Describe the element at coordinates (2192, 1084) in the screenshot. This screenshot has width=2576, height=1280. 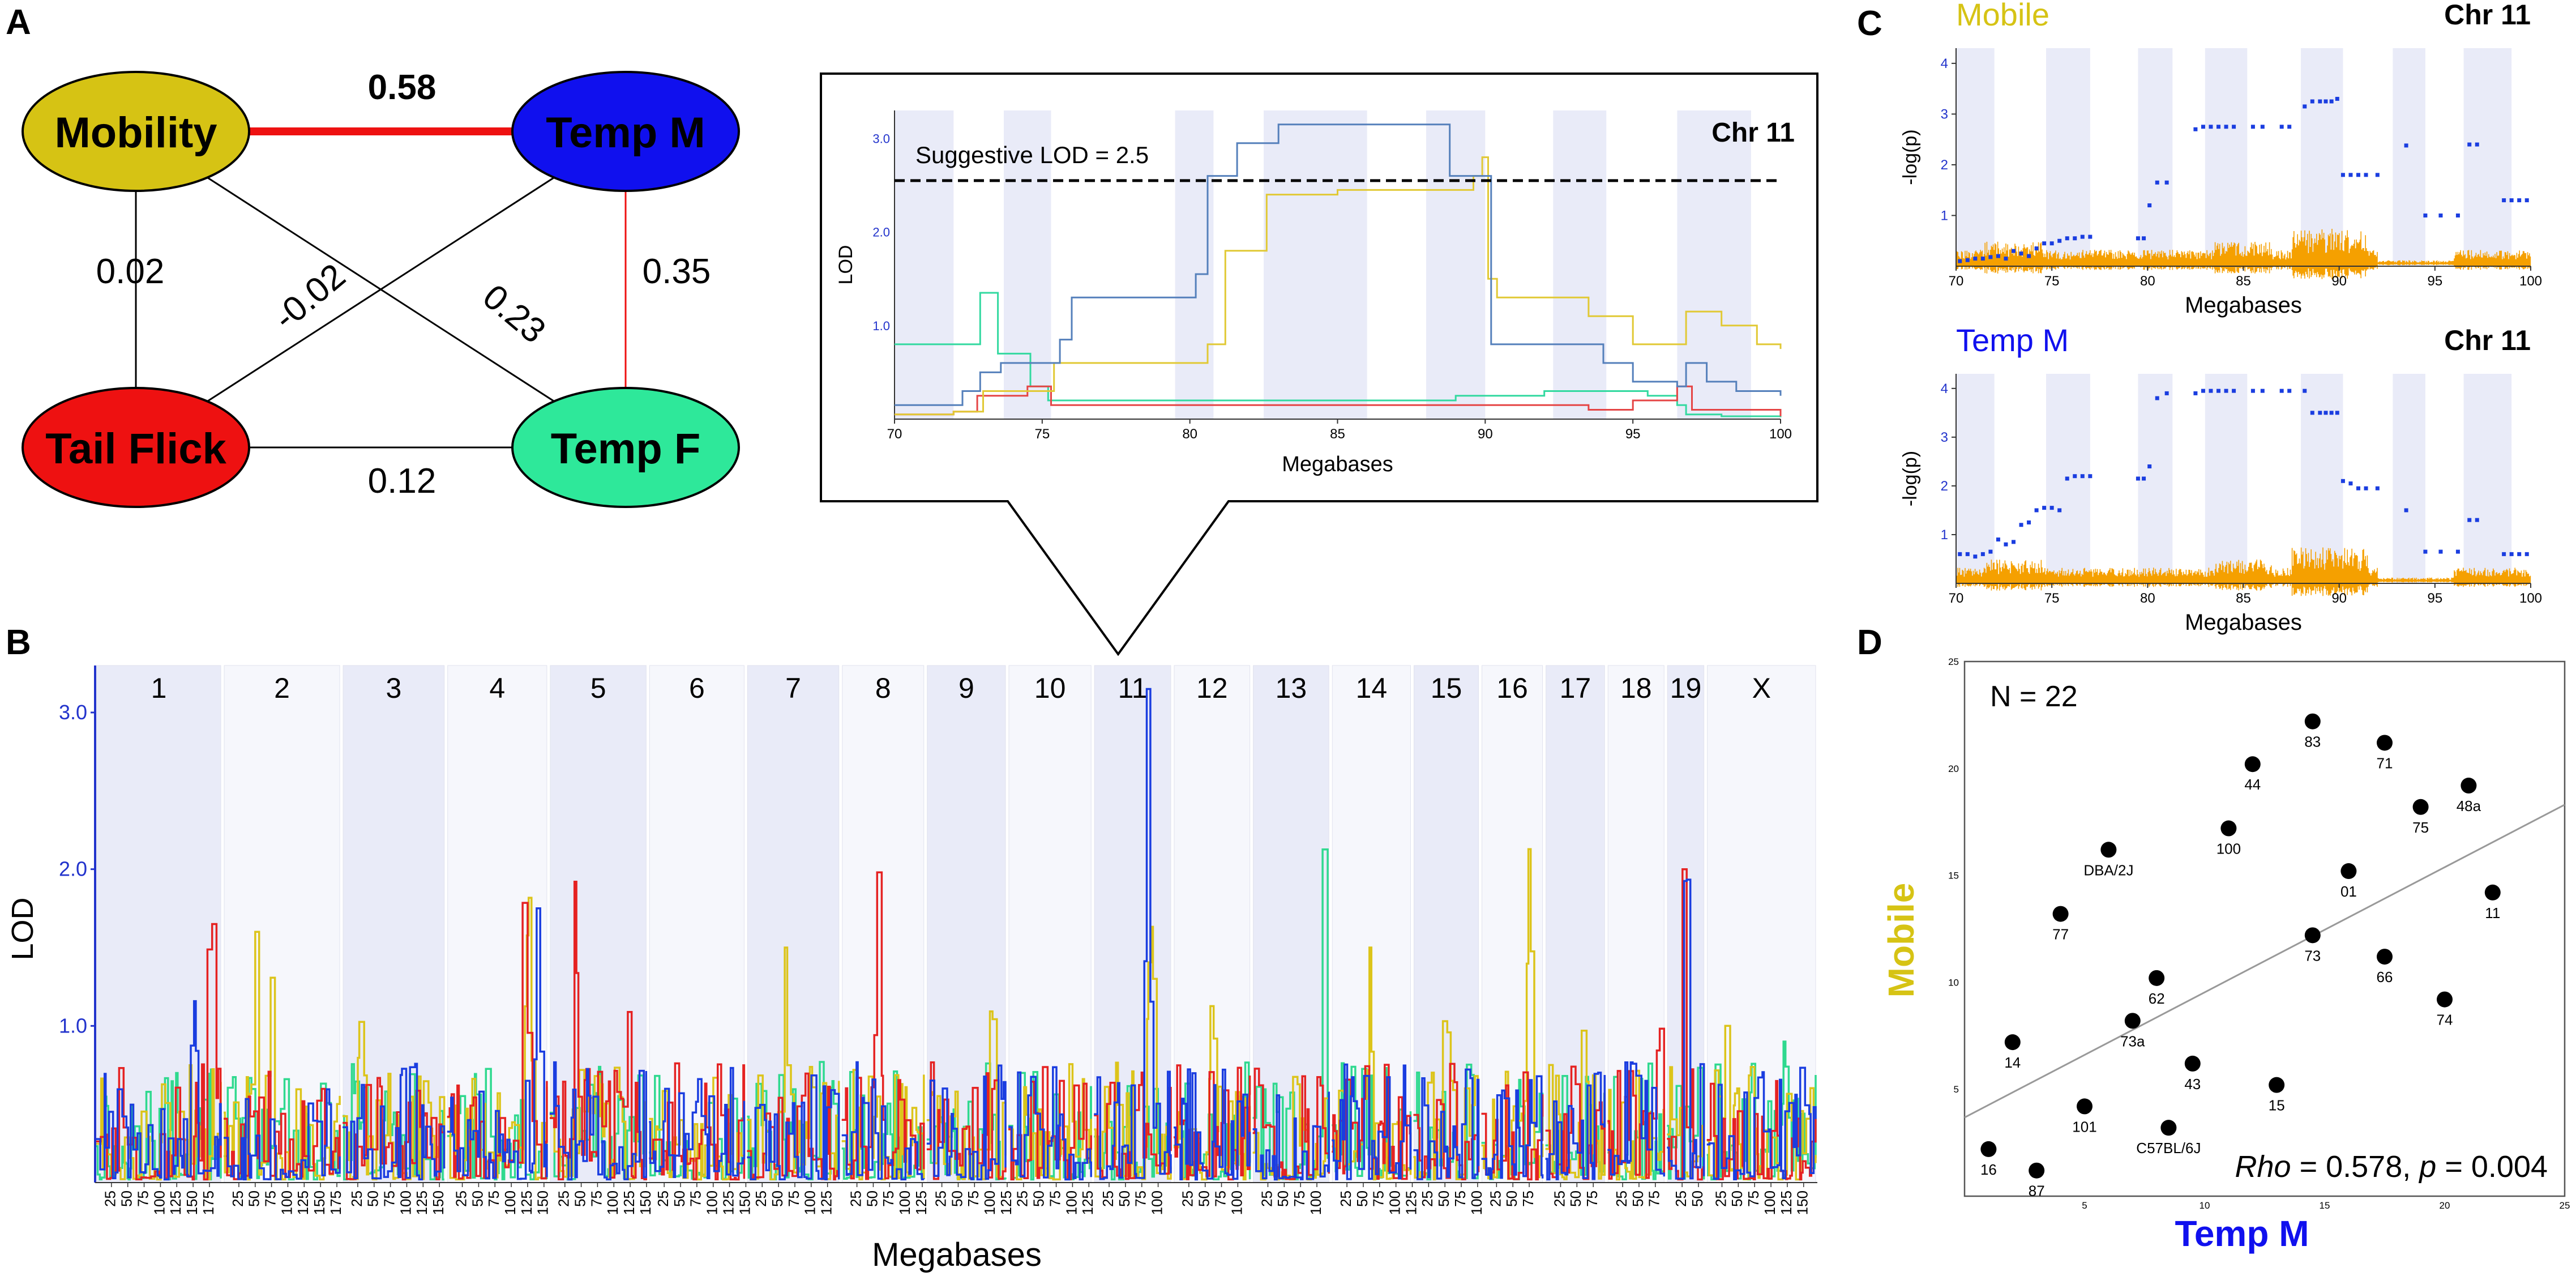
I see `strain-label: 43` at that location.